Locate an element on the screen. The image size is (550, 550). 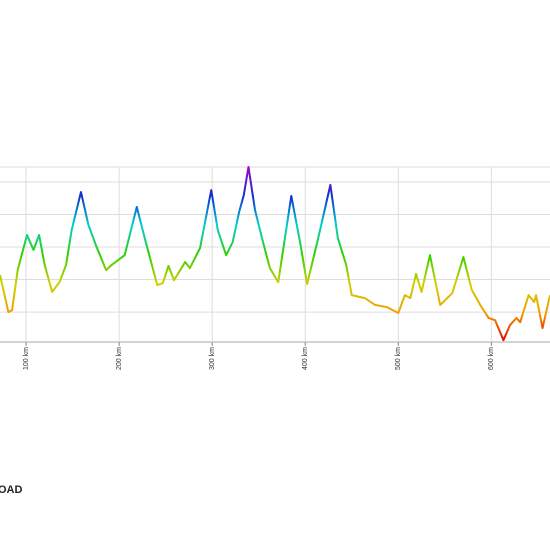
logo: OAD is located at coordinates (11, 490).